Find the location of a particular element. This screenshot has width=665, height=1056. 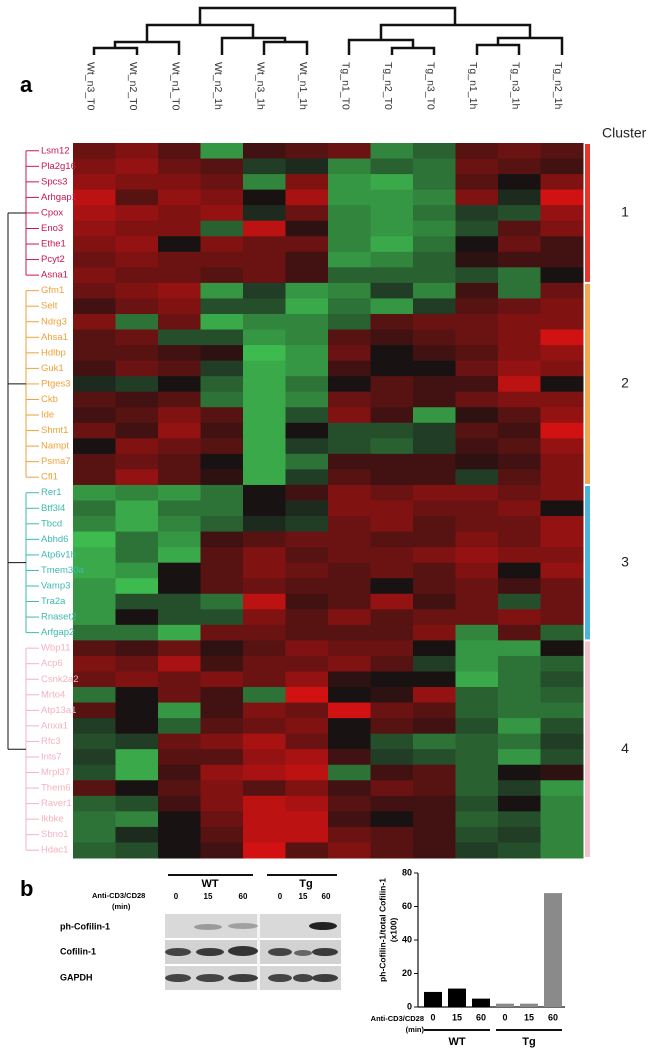

column-label: Wt_n2_1h is located at coordinates (218, 86).